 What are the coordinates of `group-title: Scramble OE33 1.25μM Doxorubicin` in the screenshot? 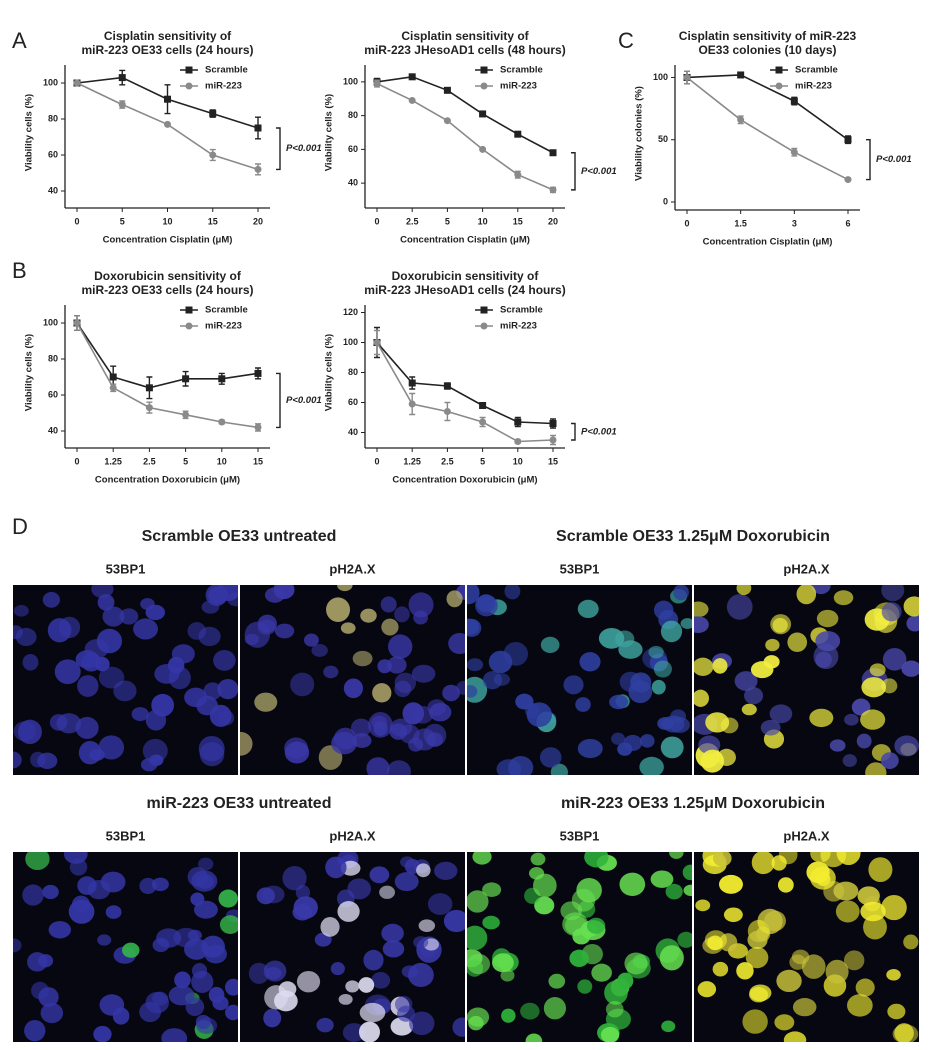 It's located at (693, 536).